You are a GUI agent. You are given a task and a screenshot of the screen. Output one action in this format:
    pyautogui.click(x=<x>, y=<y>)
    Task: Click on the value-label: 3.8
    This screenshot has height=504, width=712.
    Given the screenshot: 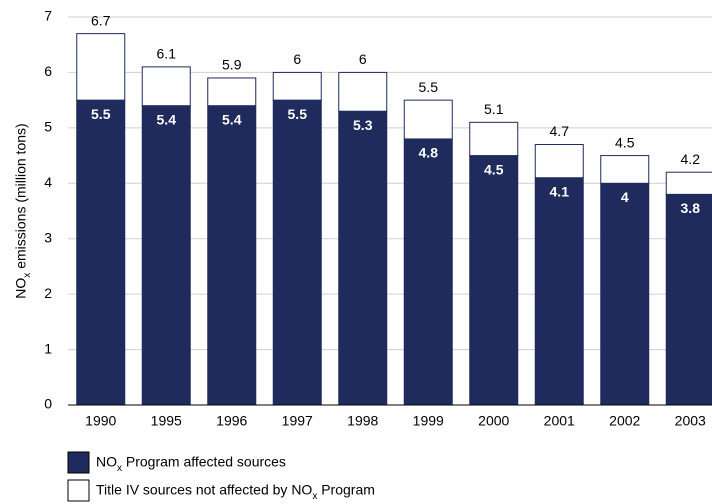 What is the action you would take?
    pyautogui.click(x=691, y=208)
    